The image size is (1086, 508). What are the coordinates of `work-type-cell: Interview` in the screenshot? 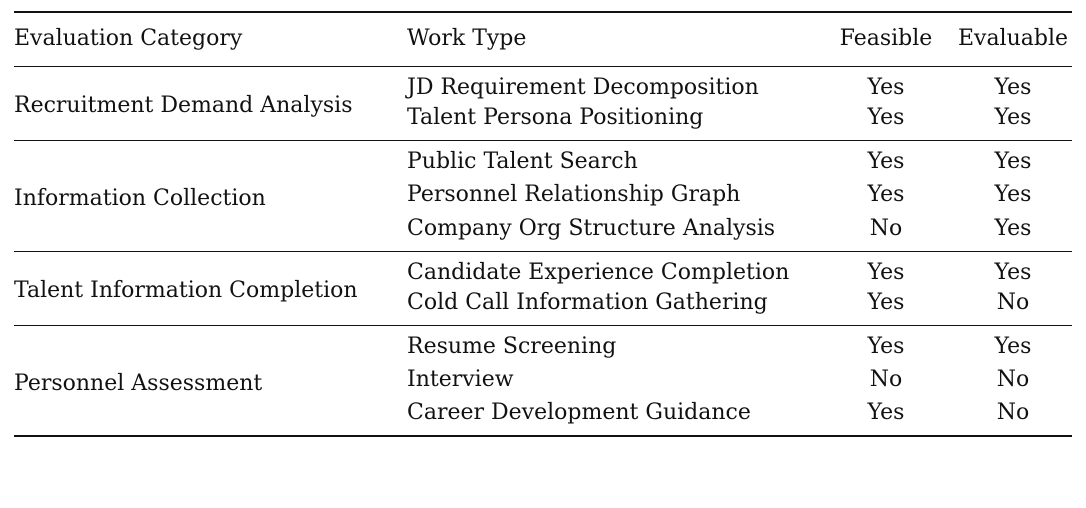 It's located at (460, 380).